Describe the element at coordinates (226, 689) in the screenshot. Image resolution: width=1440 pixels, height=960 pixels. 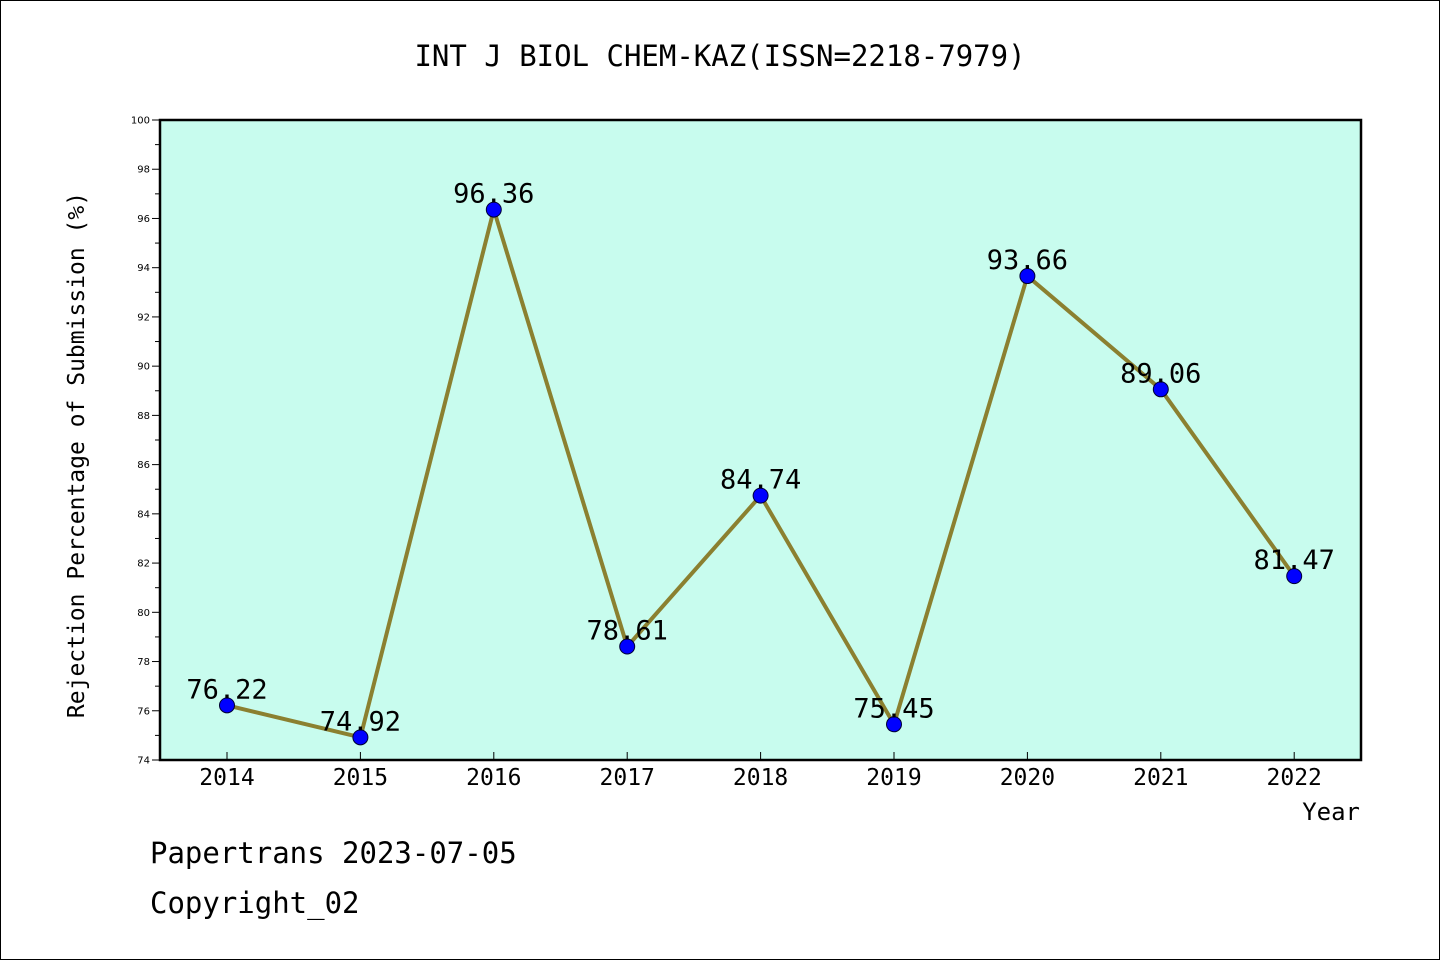
I see `data-label: 76.22` at that location.